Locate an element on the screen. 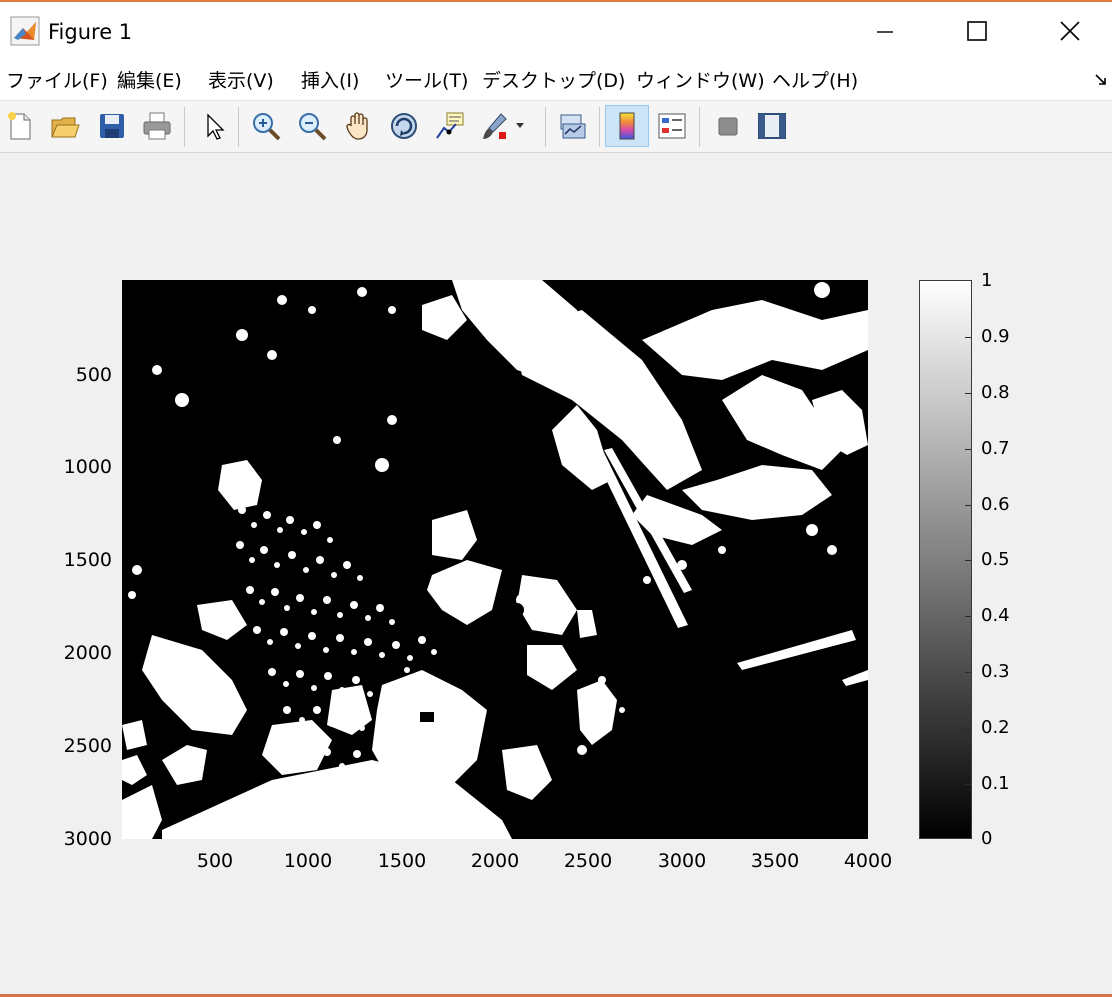 The width and height of the screenshot is (1112, 997). menu-tools: ツール(T) is located at coordinates (427, 81).